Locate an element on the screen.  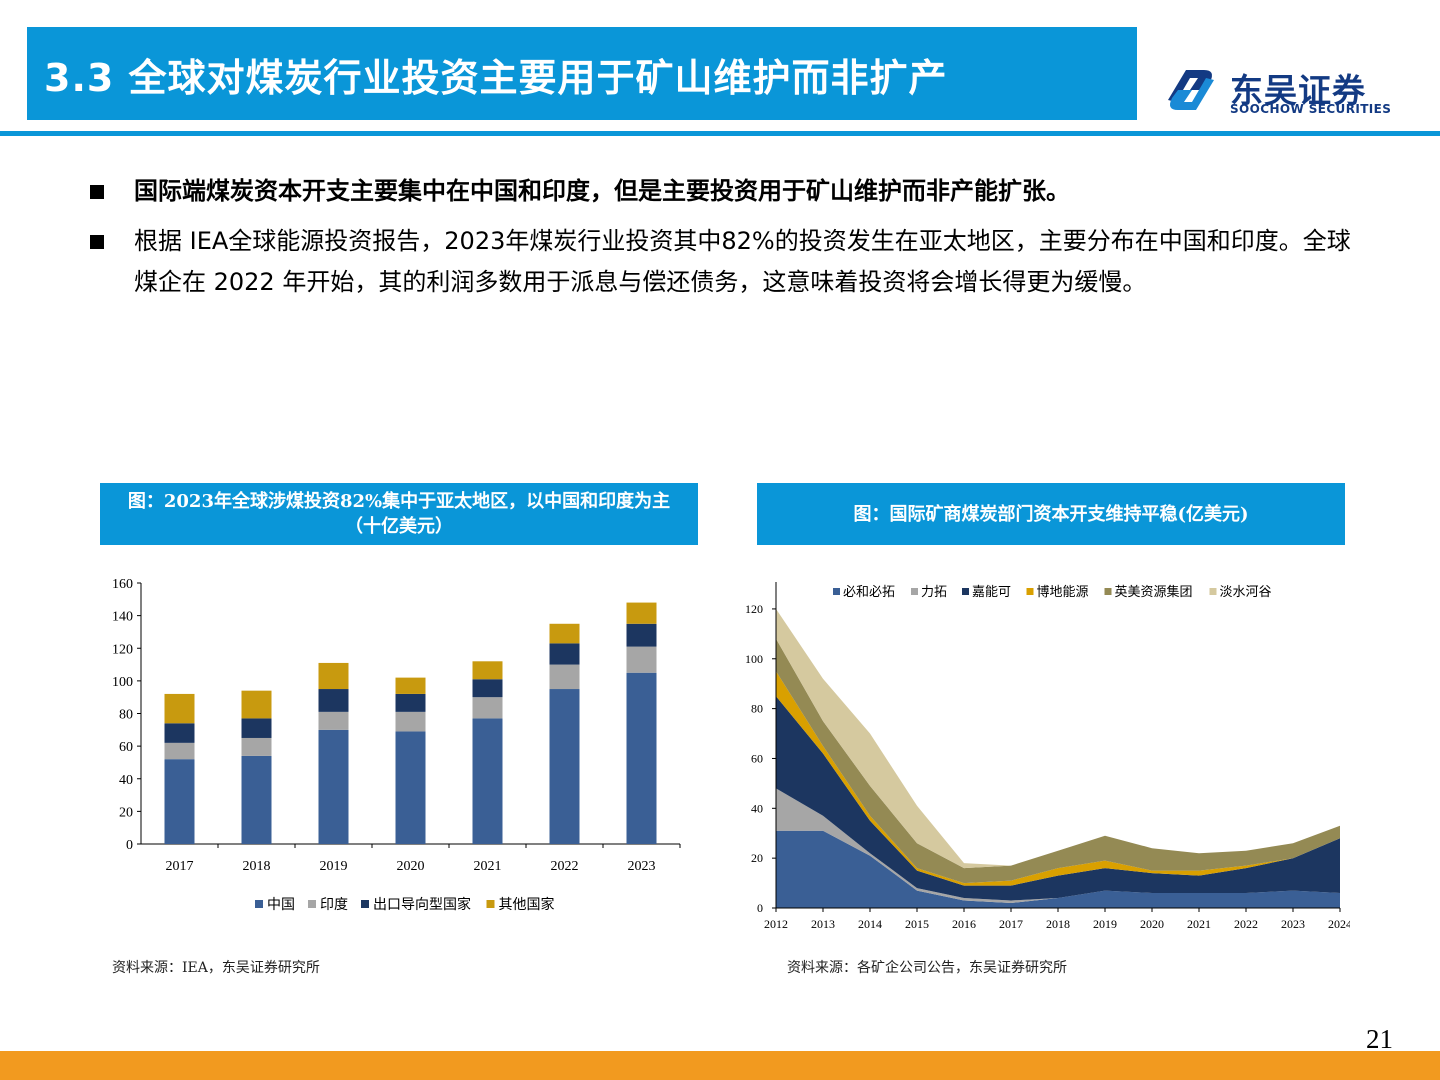
x-tick-label: 2019 is located at coordinates (1105, 924).